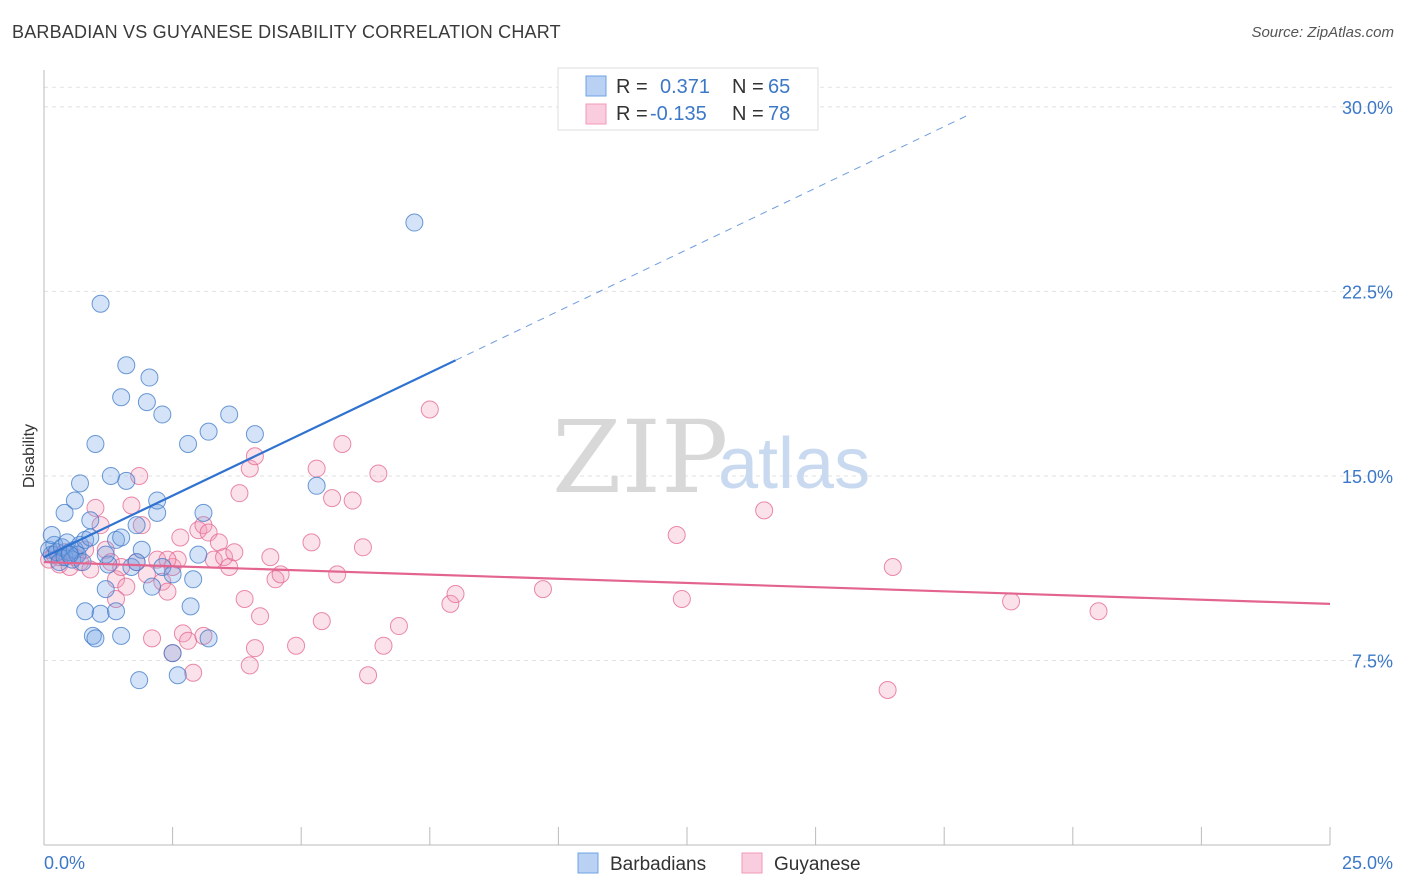  What do you see at coordinates (779, 114) in the screenshot?
I see `legend-n-value-2: 78` at bounding box center [779, 114].